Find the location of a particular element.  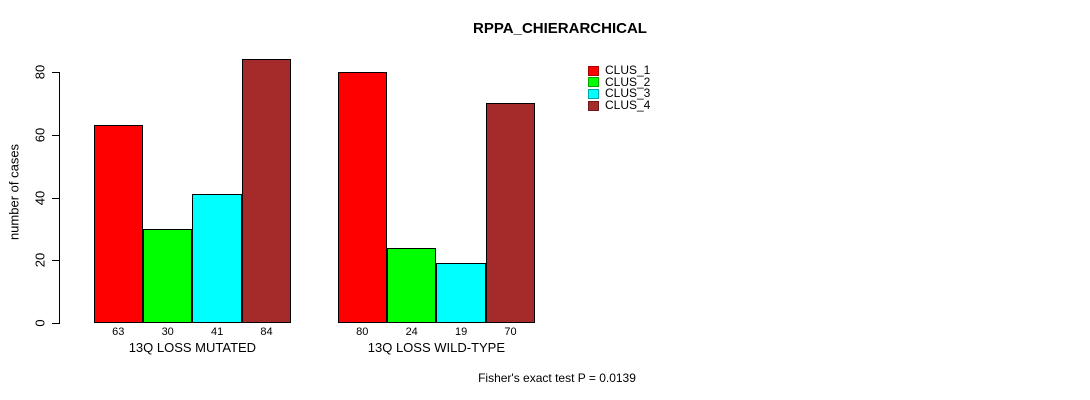

group-label-2: 13Q LOSS WILD-TYPE is located at coordinates (436, 347).